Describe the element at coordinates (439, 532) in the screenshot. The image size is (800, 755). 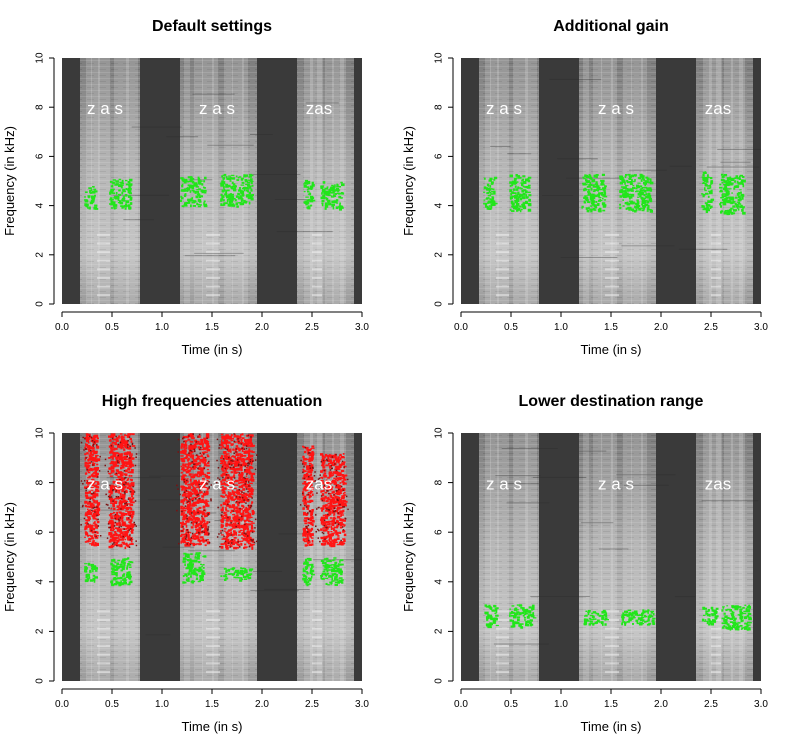
I see `y-tick-label: 6` at that location.